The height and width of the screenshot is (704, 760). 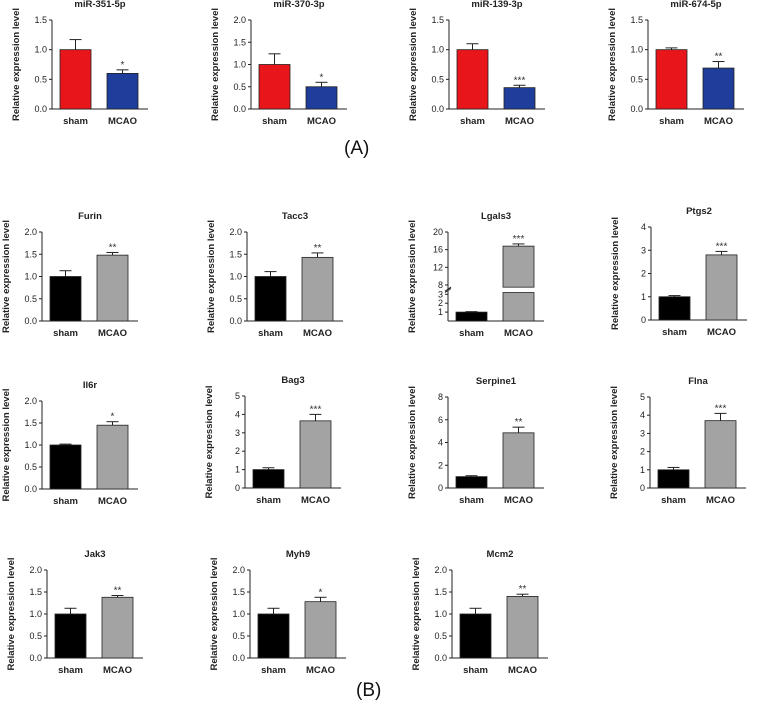 I want to click on bar-MCAO-upper, so click(x=518, y=266).